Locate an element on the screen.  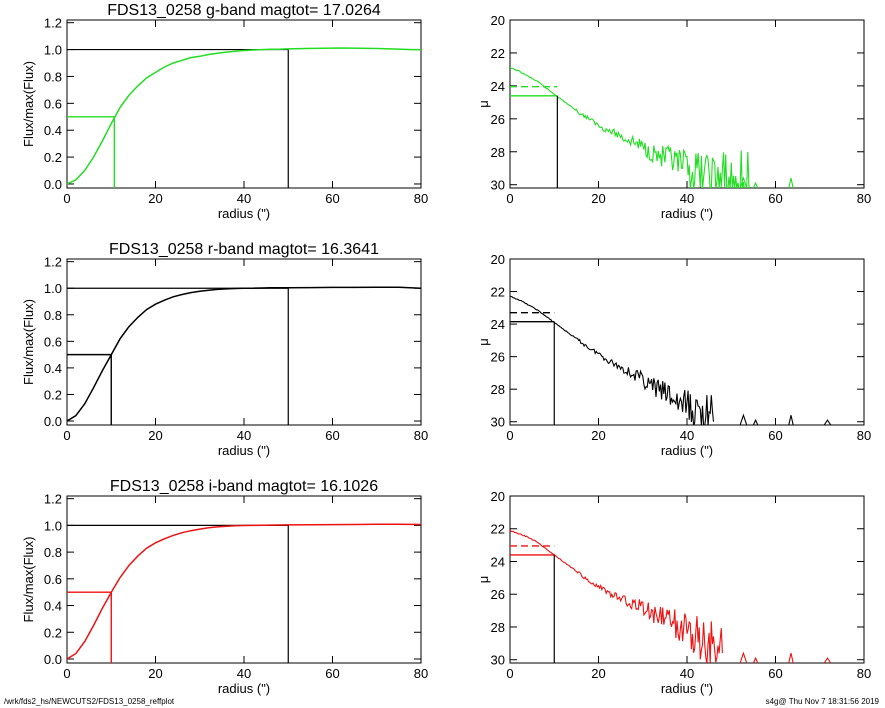
chart-title: FDS13_0258 i-band magtot= 16.1026 is located at coordinates (244, 486).